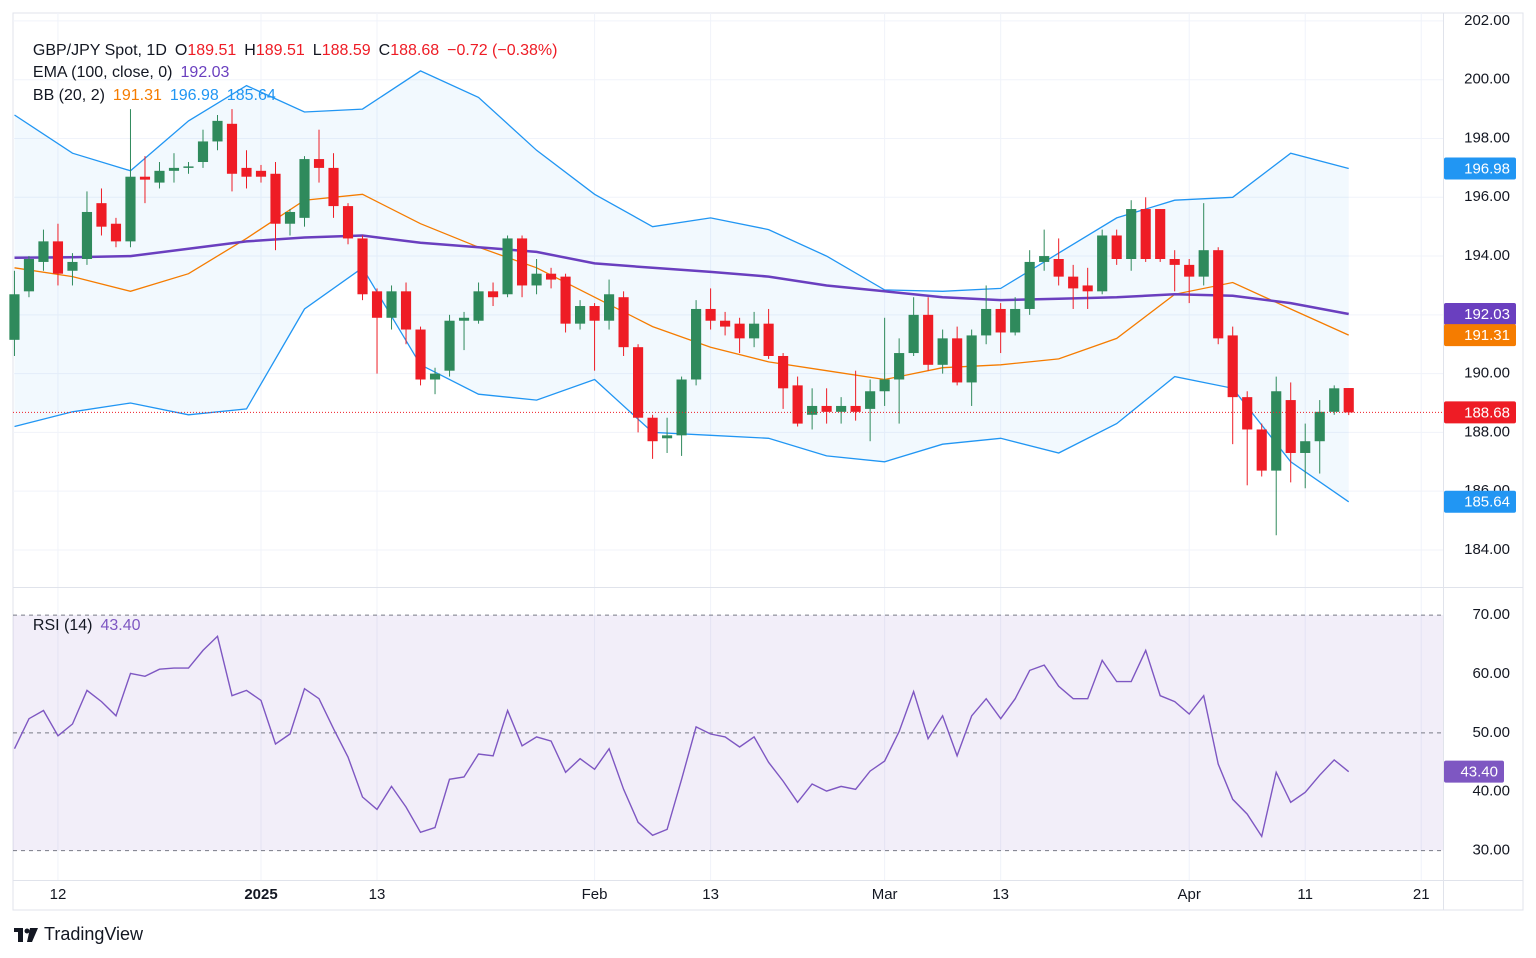 This screenshot has height=958, width=1536. Describe the element at coordinates (1487, 196) in the screenshot. I see `y-tick-label: 196.00` at that location.